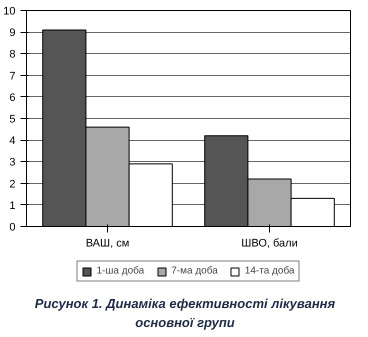 The width and height of the screenshot is (368, 337). What do you see at coordinates (12, 76) in the screenshot?
I see `y-tick-label: 7` at bounding box center [12, 76].